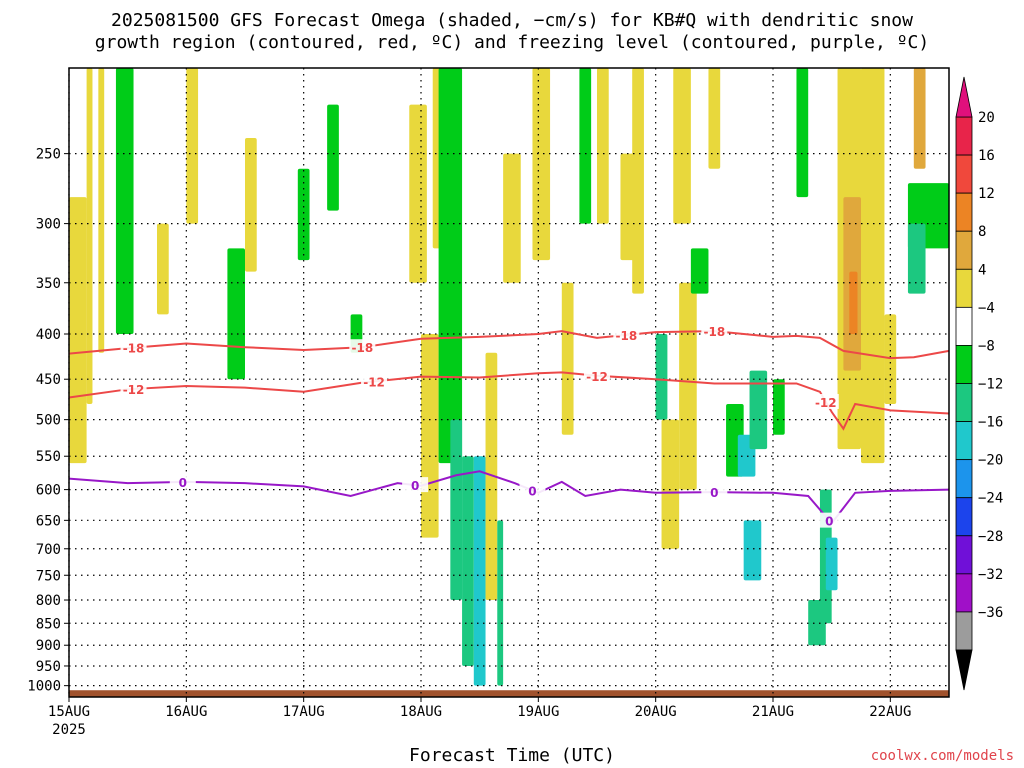  What do you see at coordinates (990, 575) in the screenshot?
I see `colorbar-label: −32` at bounding box center [990, 575].